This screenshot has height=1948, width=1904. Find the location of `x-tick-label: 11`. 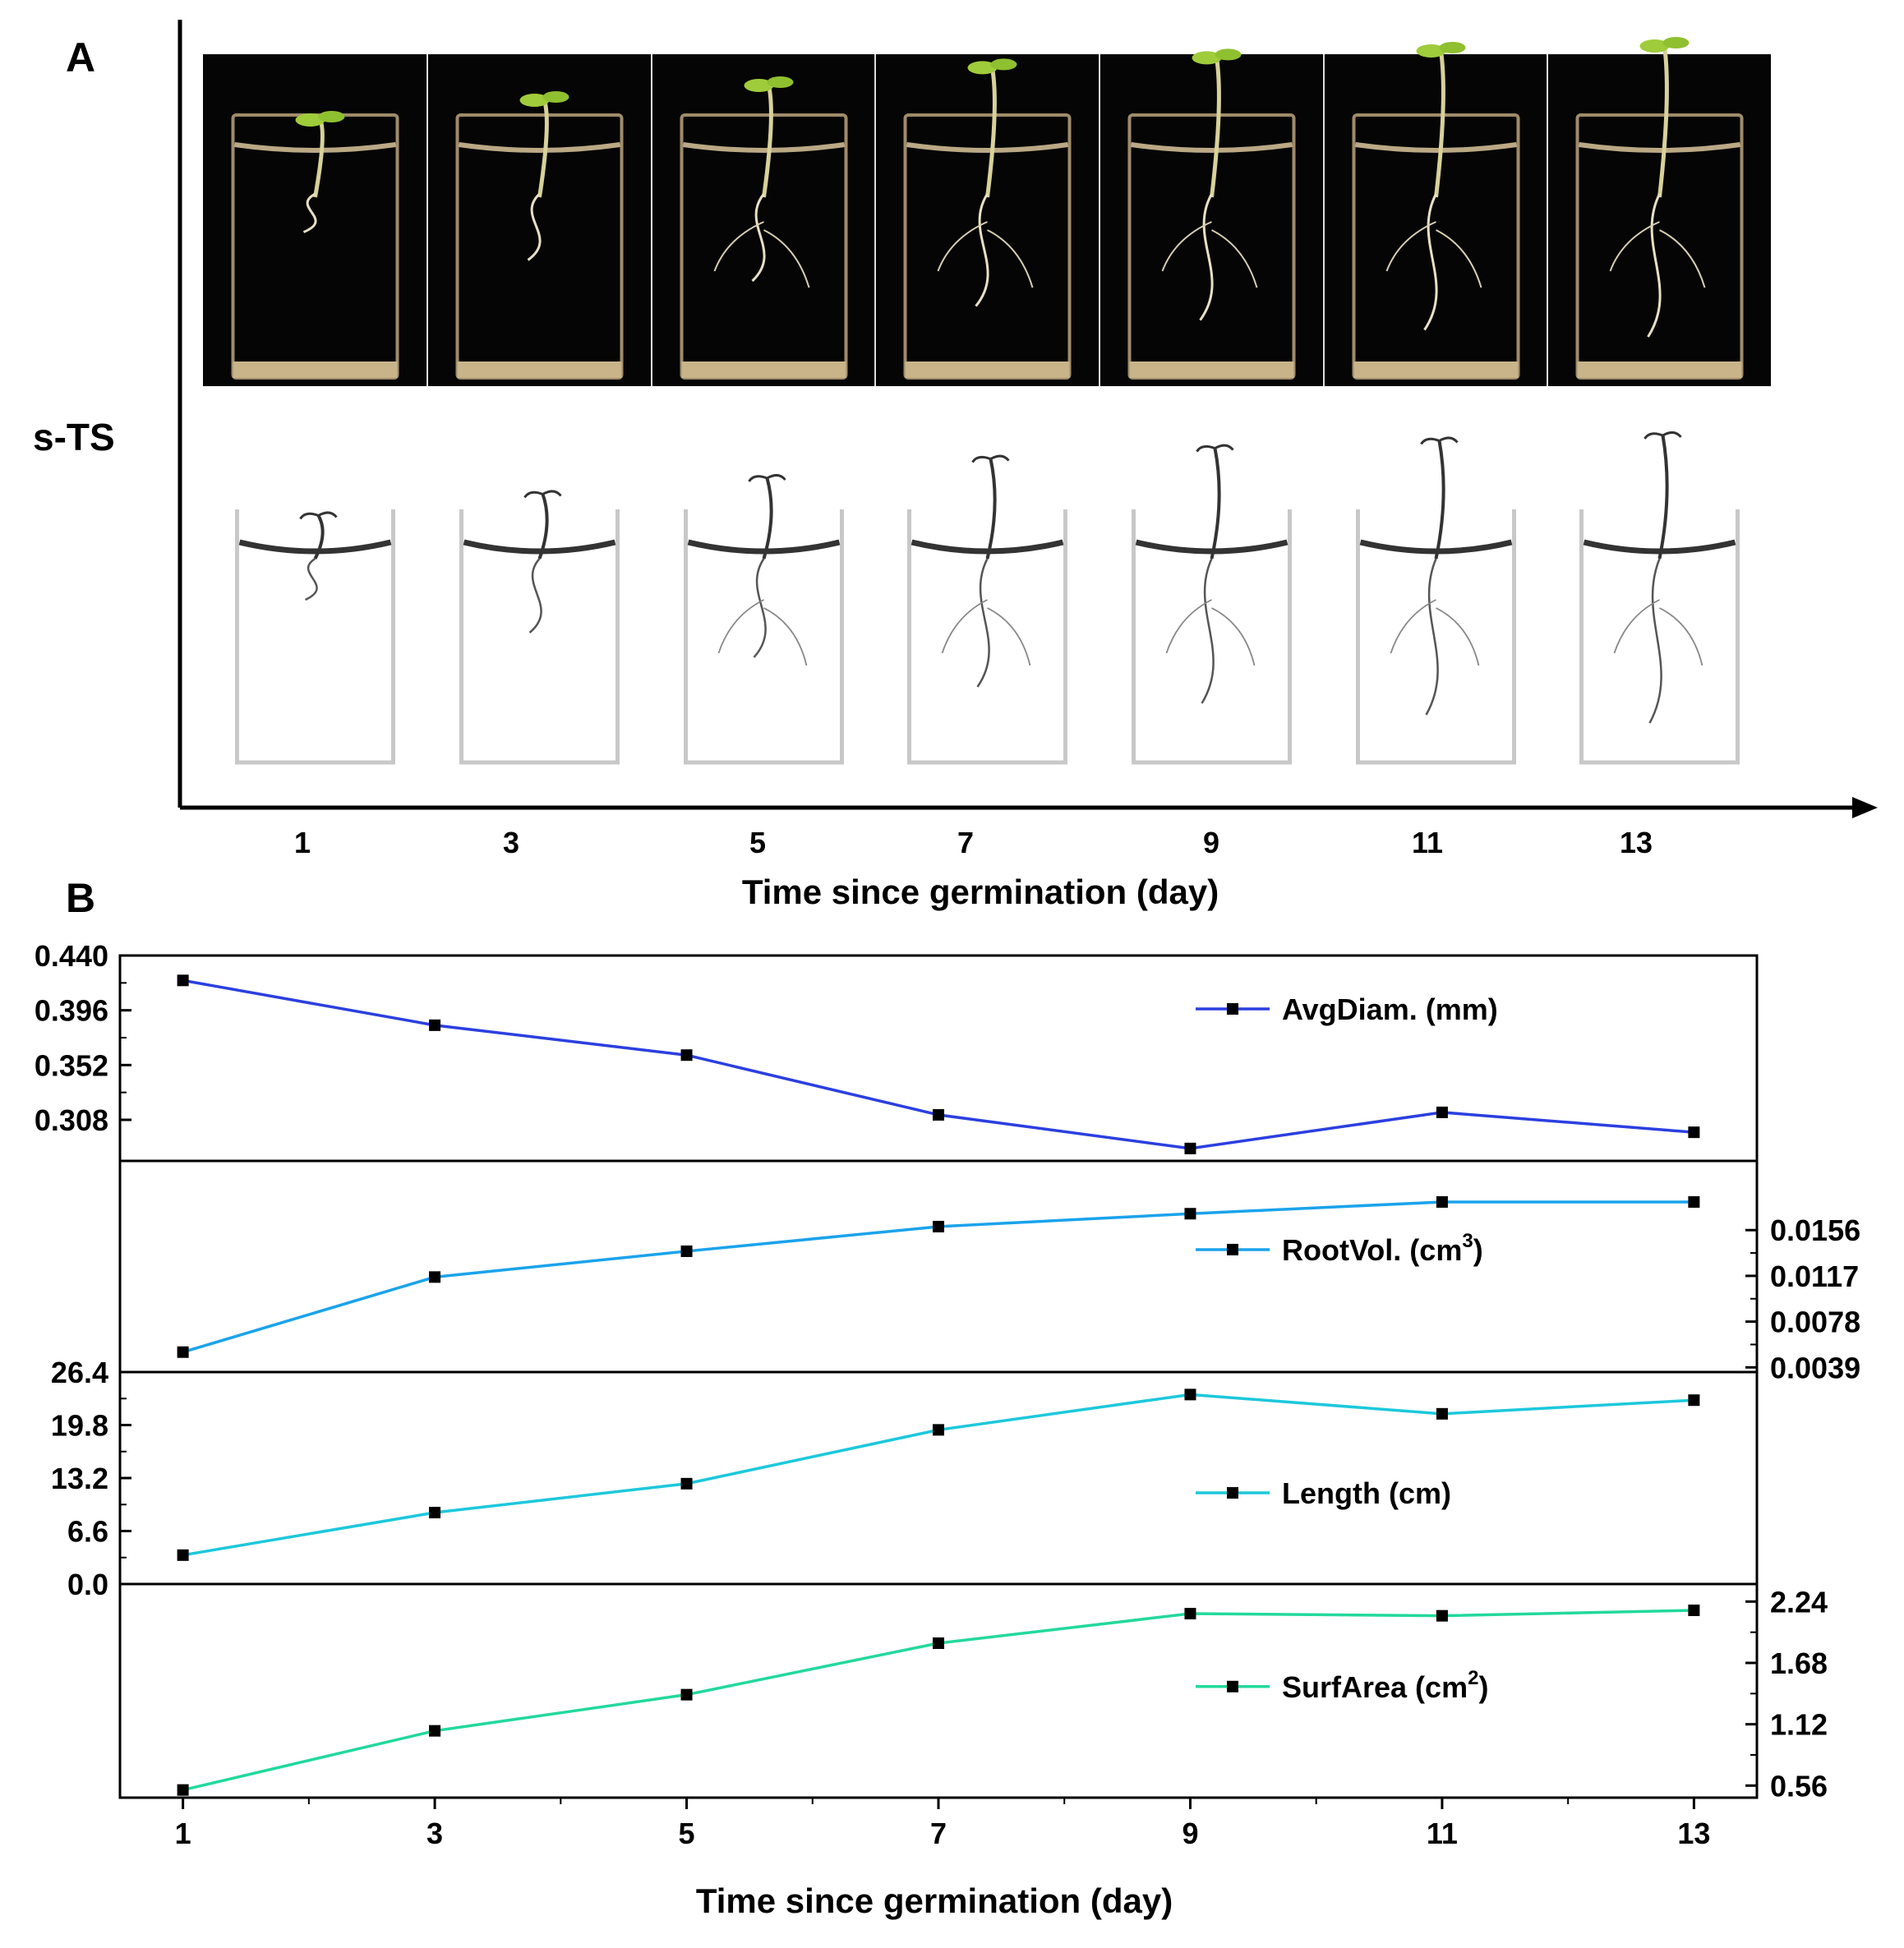

x-tick-label: 11 is located at coordinates (1442, 1833).